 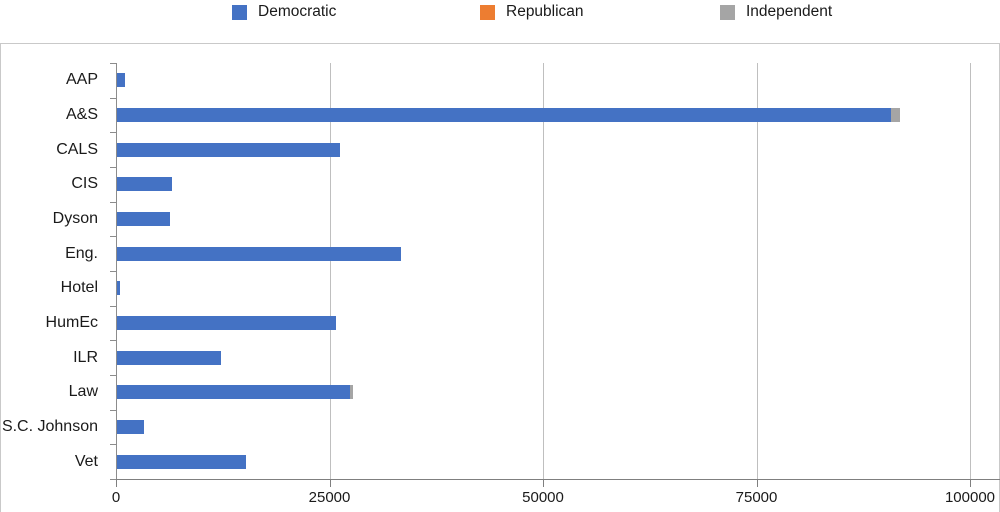 I want to click on category-label-humec: HumEc, so click(x=71, y=322).